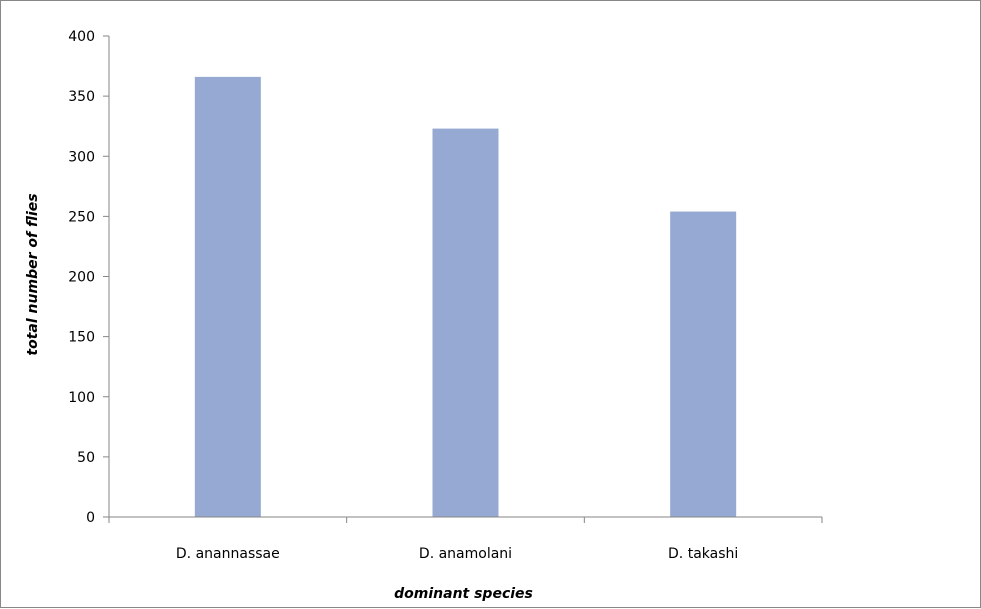 This screenshot has height=609, width=981. I want to click on x-axis-title: dominant species, so click(463, 594).